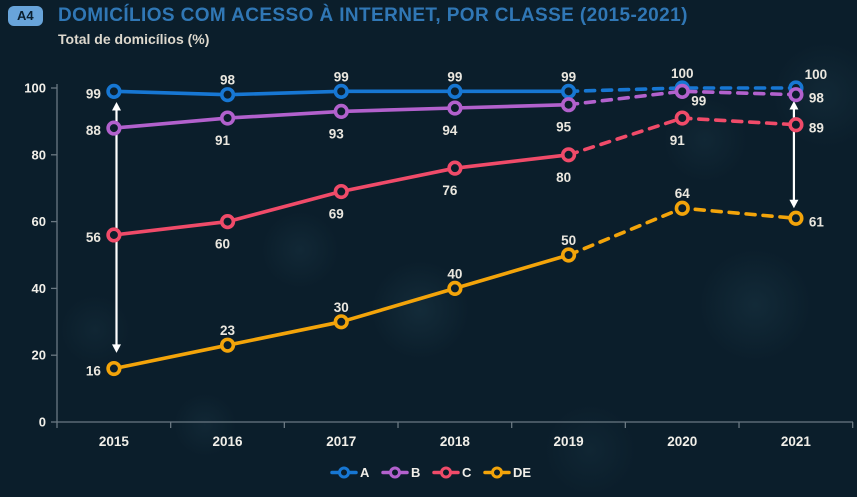  Describe the element at coordinates (35, 88) in the screenshot. I see `y-tick-label: 100` at that location.